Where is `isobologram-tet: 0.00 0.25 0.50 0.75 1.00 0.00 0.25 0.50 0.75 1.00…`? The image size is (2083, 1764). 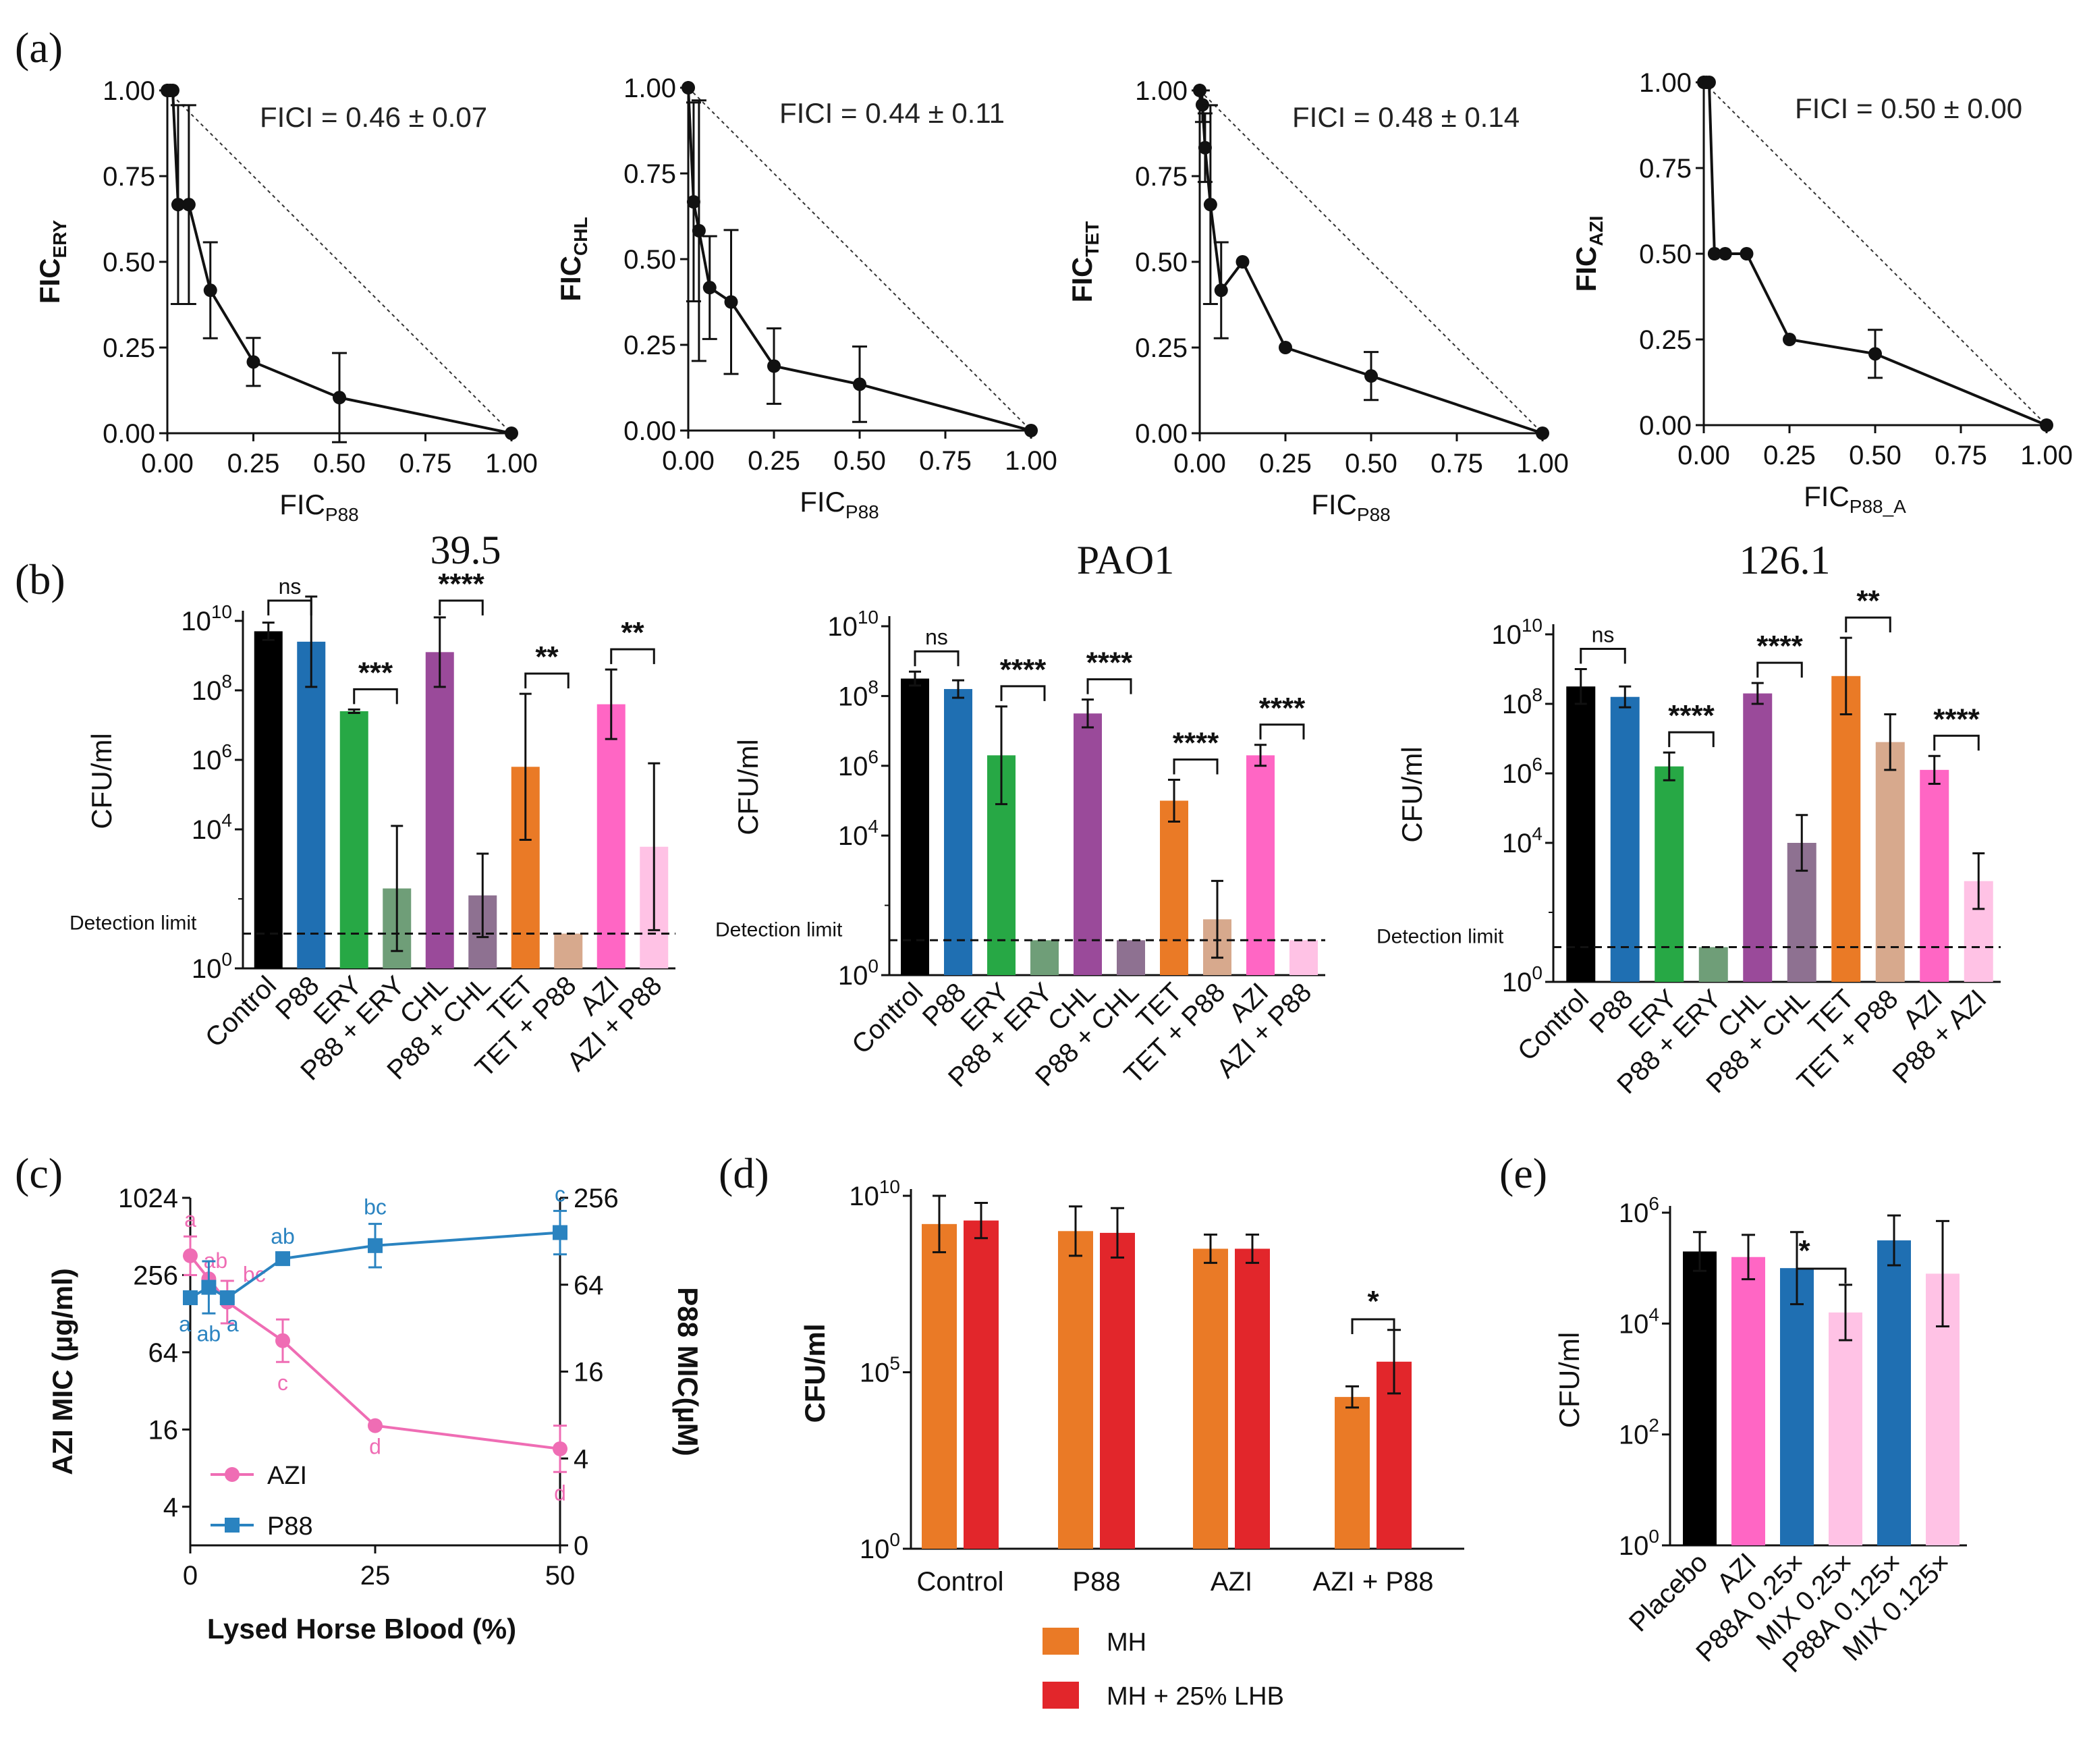 isobologram-tet: 0.00 0.25 0.50 0.75 1.00 0.00 0.25 0.50 0.75 1.00… is located at coordinates (1317, 300).